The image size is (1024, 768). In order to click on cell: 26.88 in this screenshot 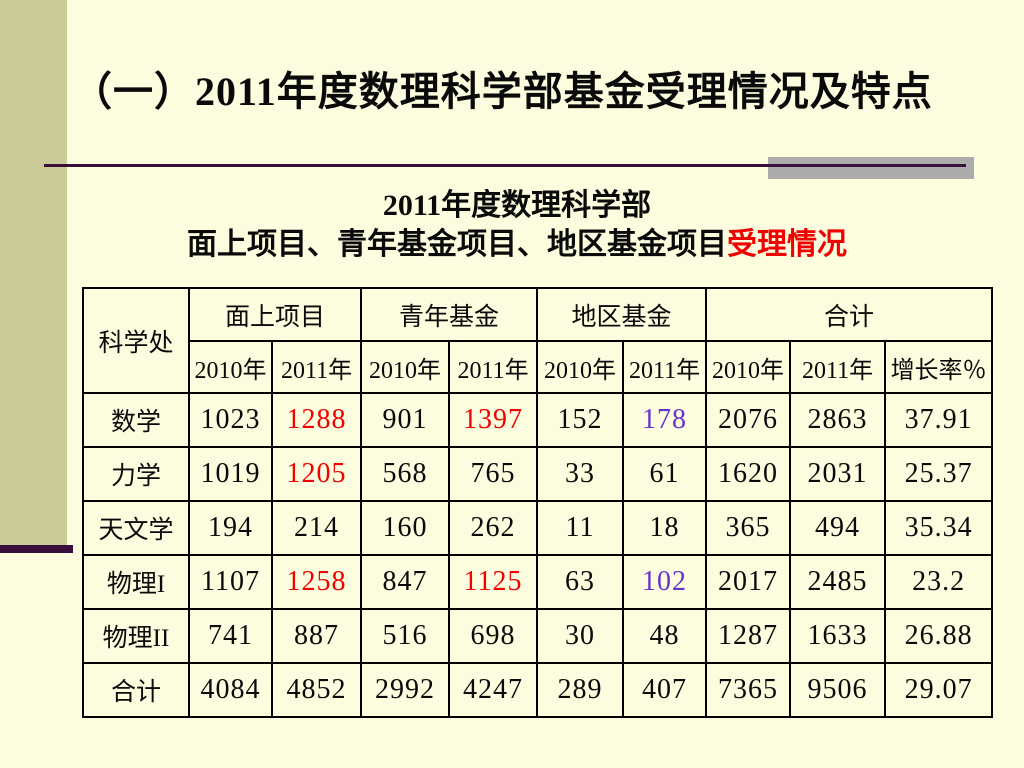, I will do `click(939, 636)`.